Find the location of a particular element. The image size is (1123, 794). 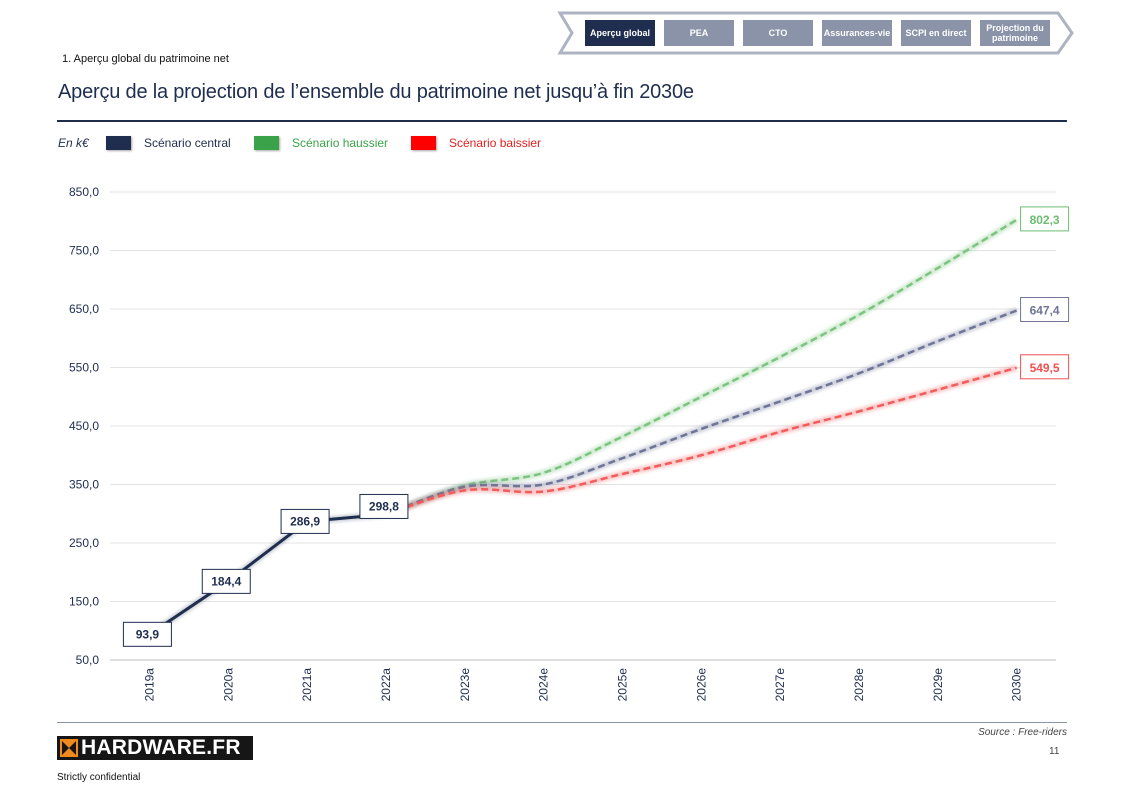

x-tick-label: 2020a is located at coordinates (228, 685).